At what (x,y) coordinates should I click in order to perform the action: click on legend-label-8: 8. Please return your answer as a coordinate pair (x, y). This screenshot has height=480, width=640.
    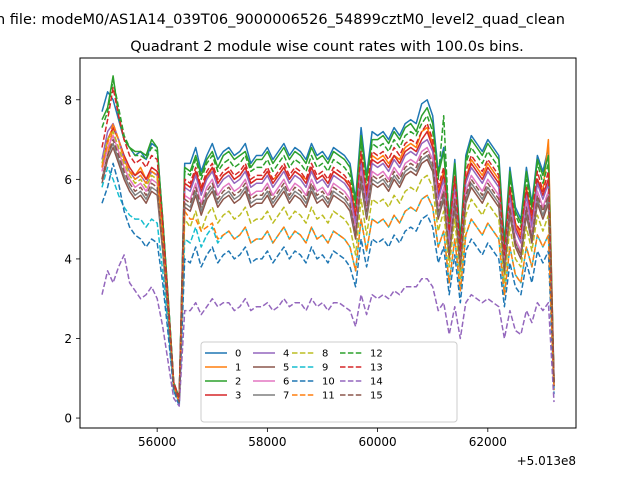
    Looking at the image, I should click on (325, 354).